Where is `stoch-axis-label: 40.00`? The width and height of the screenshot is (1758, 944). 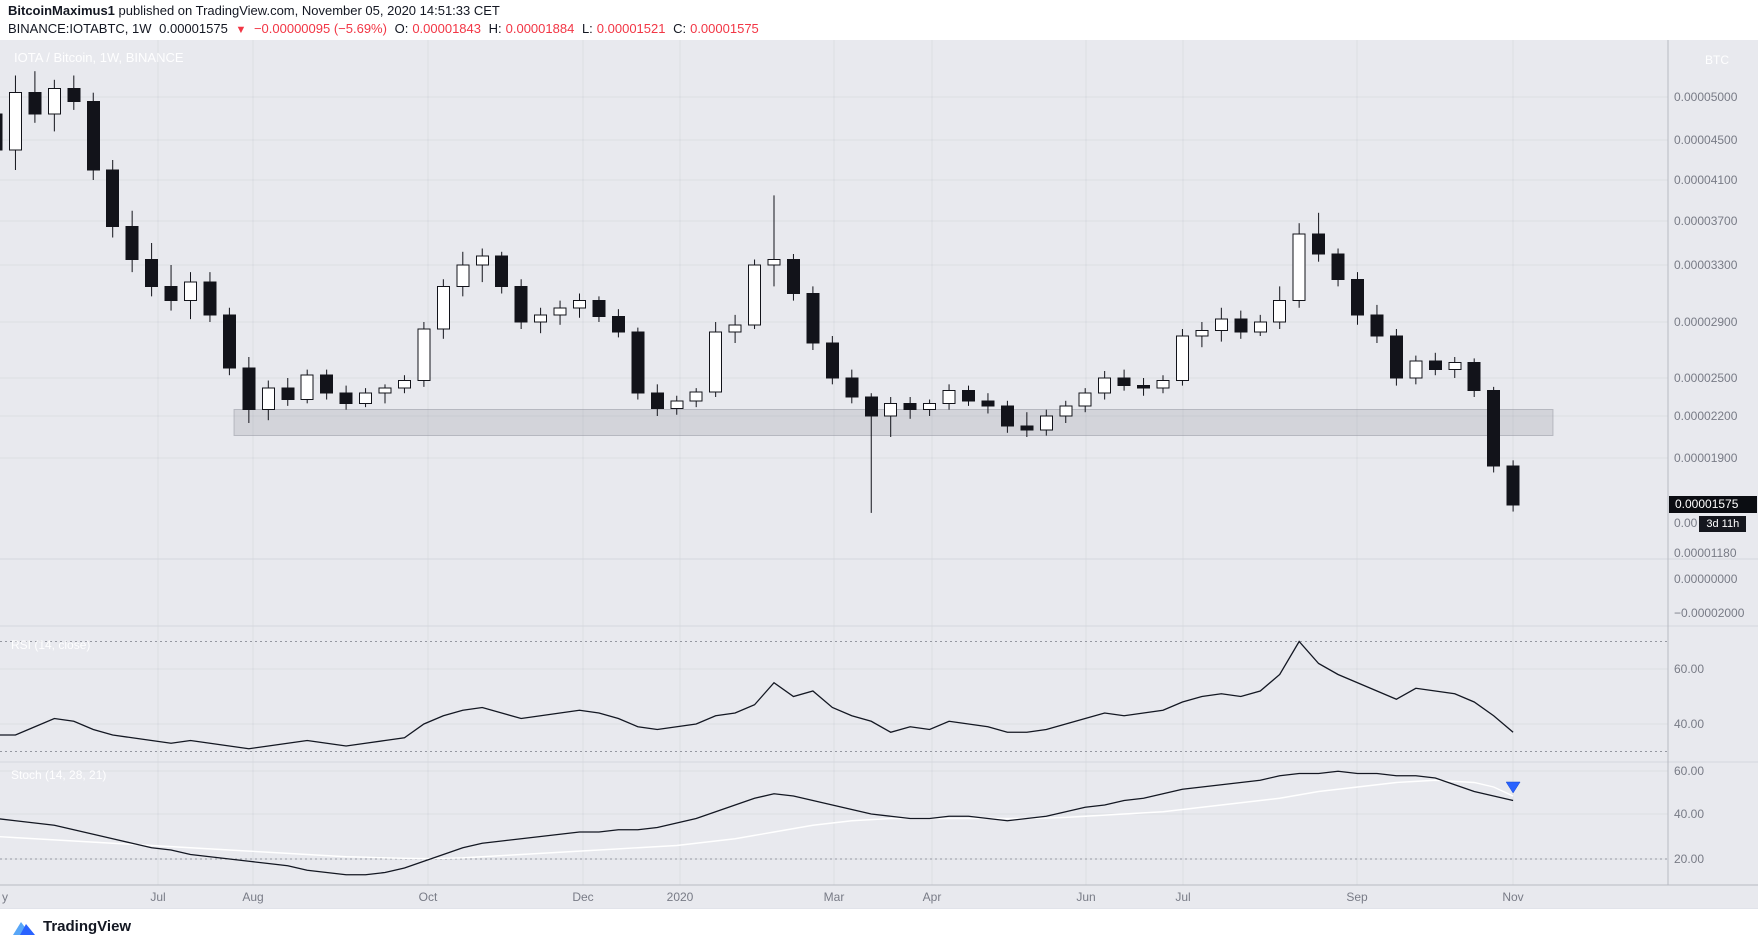 stoch-axis-label: 40.00 is located at coordinates (1689, 814).